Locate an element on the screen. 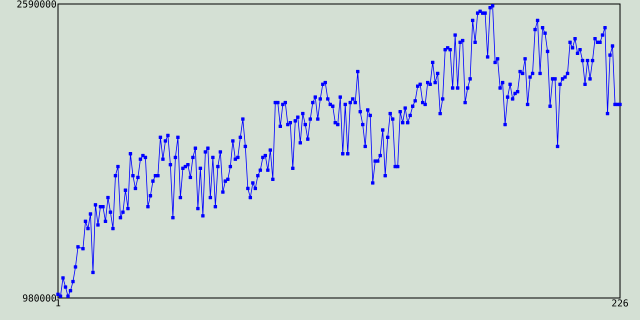 The height and width of the screenshot is (320, 640). x-tick-label: 1 is located at coordinates (58, 302).